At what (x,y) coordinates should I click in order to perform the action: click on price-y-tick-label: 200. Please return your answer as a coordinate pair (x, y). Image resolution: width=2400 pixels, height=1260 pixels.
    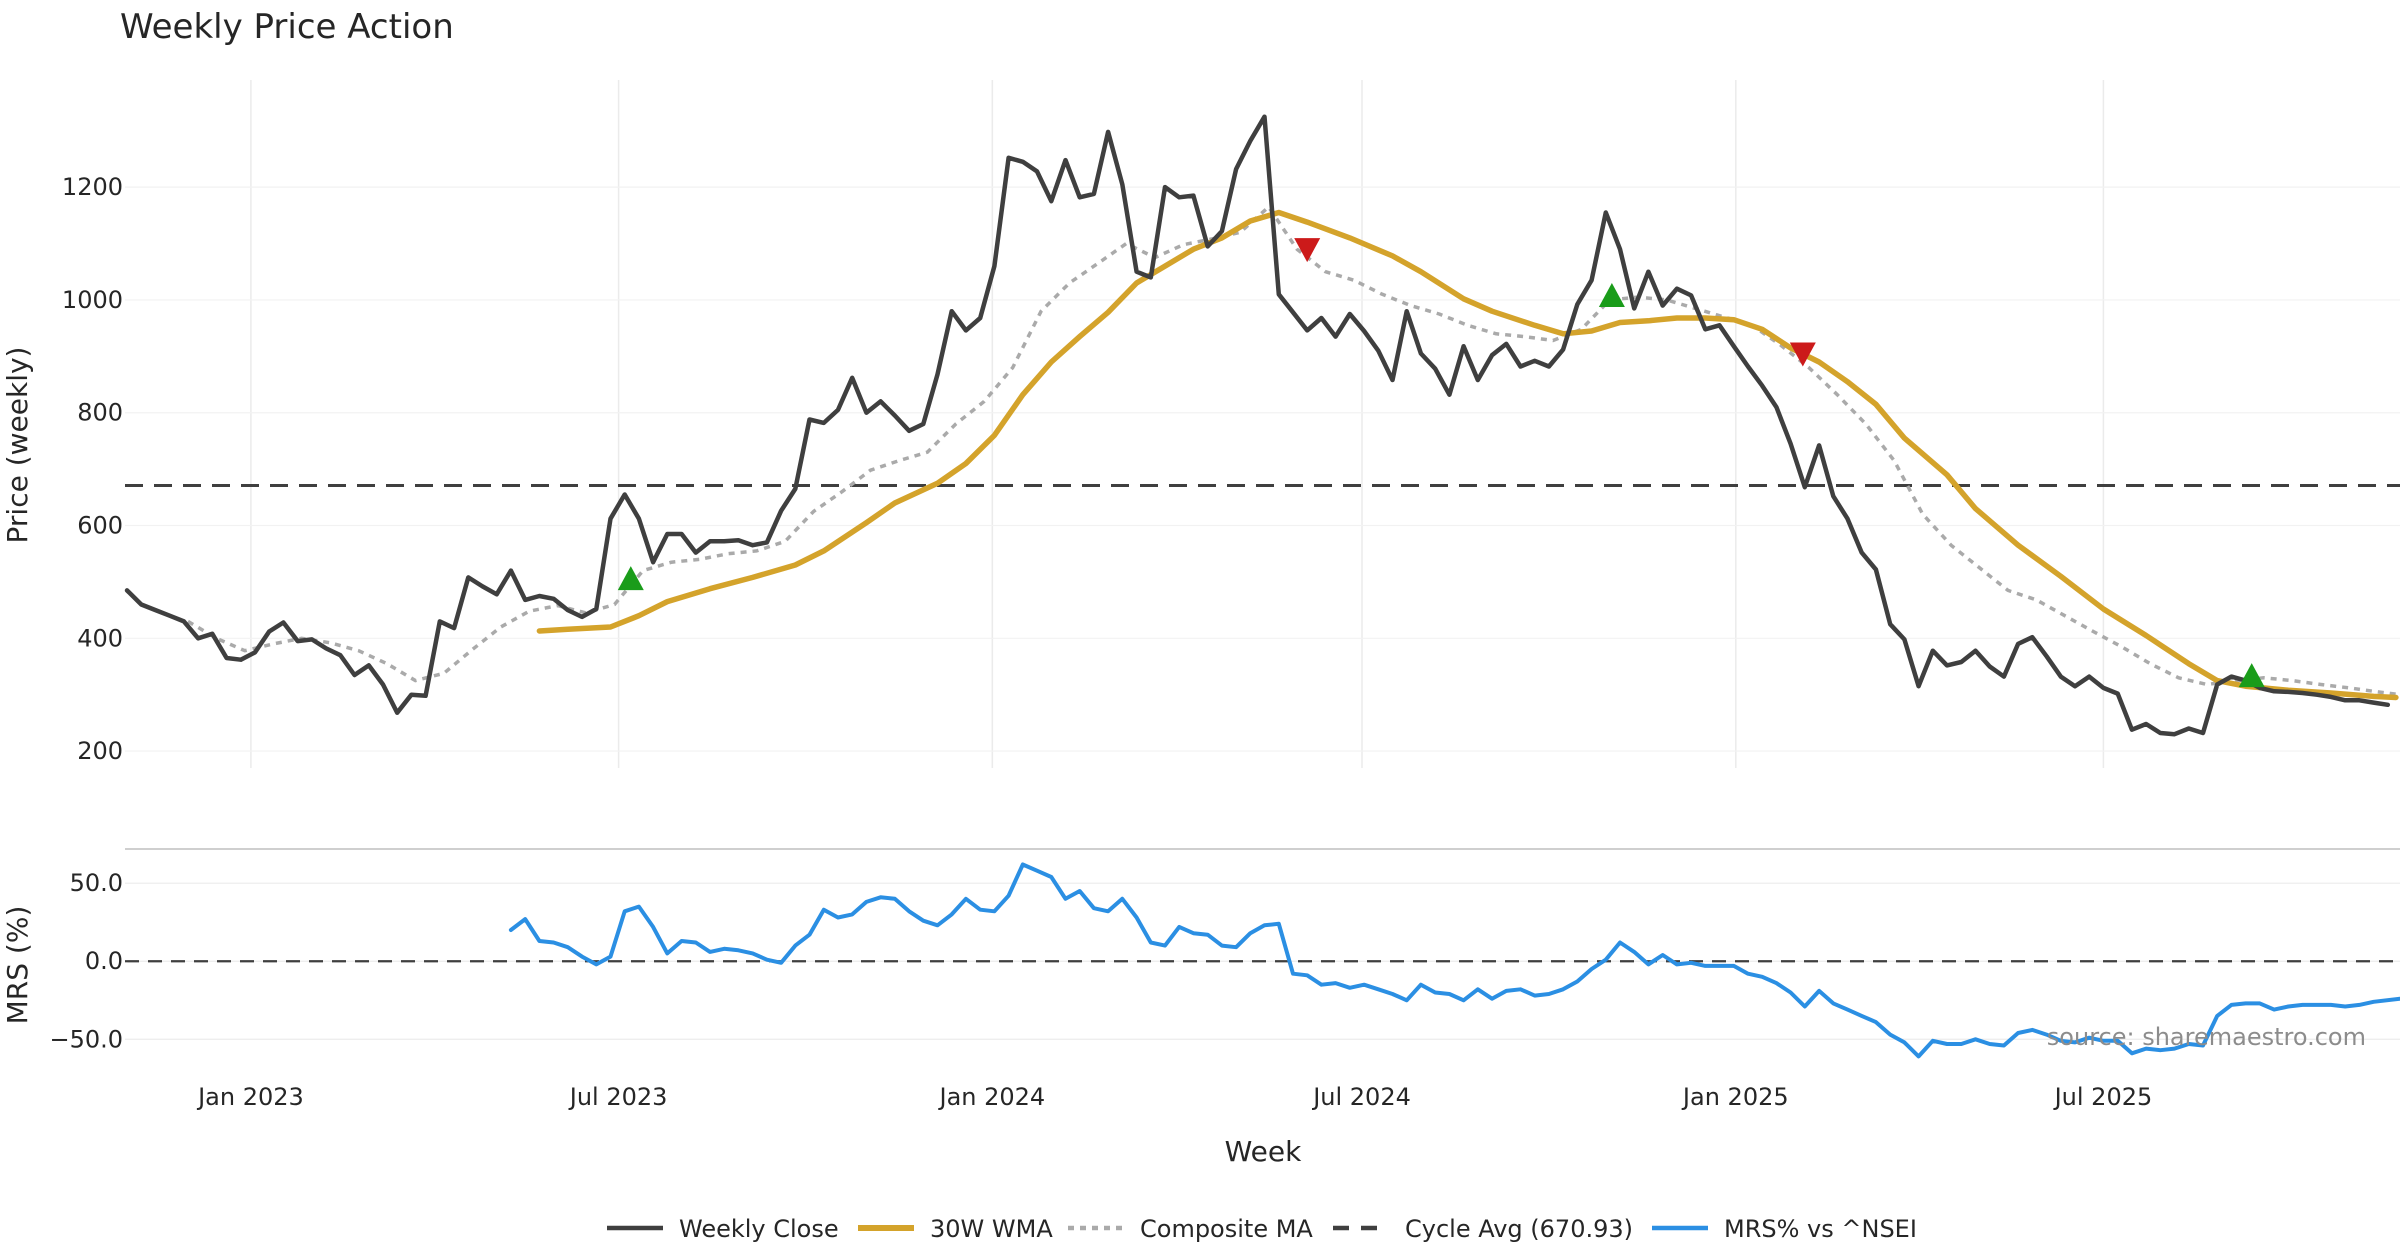
    Looking at the image, I should click on (100, 751).